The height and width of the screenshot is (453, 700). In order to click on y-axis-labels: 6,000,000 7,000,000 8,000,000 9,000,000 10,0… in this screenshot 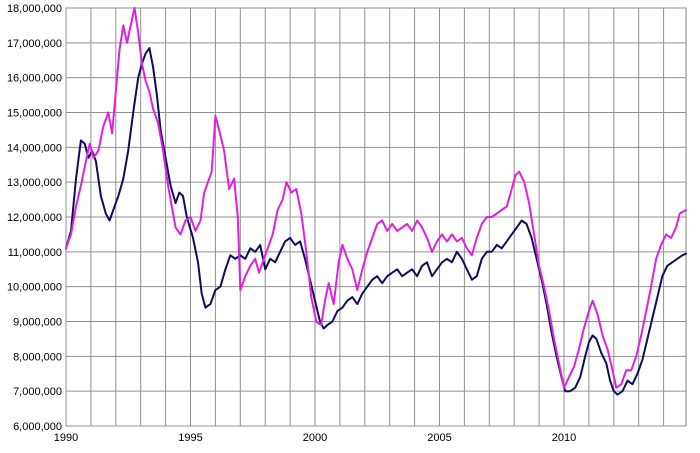, I will do `click(34, 218)`.